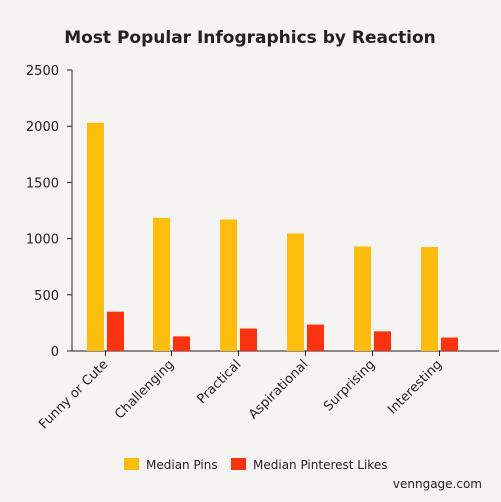 The height and width of the screenshot is (502, 501). What do you see at coordinates (73, 394) in the screenshot?
I see `x-tick-label: Funny or Cute` at bounding box center [73, 394].